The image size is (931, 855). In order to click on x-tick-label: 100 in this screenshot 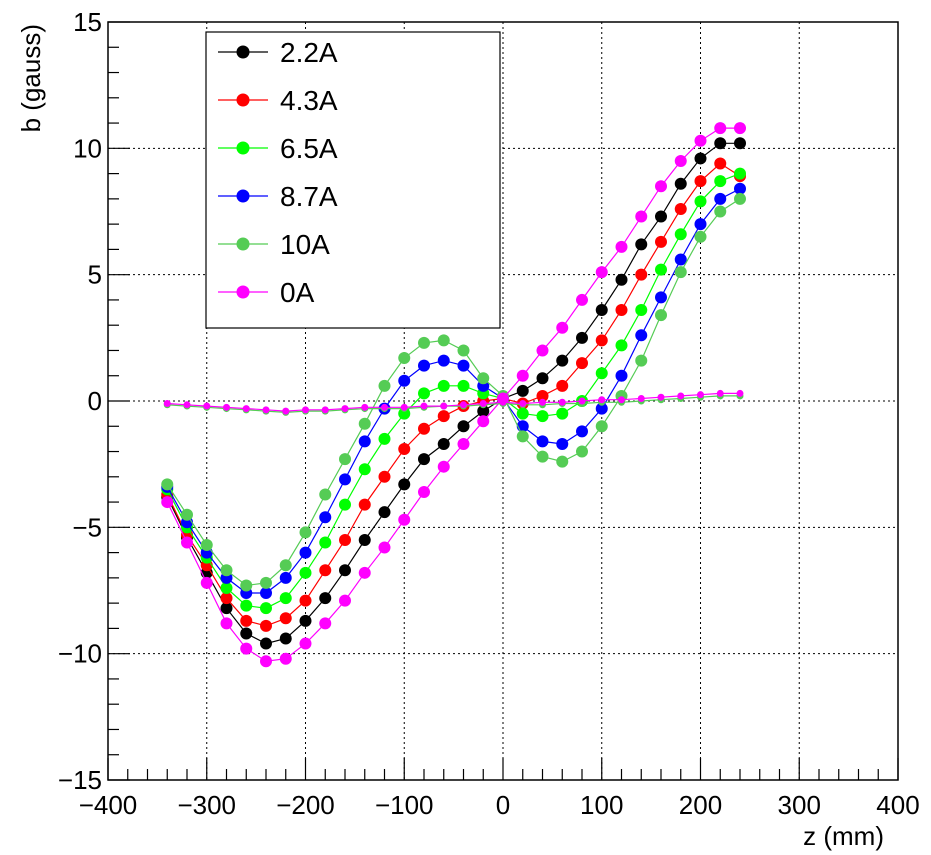, I will do `click(601, 805)`.